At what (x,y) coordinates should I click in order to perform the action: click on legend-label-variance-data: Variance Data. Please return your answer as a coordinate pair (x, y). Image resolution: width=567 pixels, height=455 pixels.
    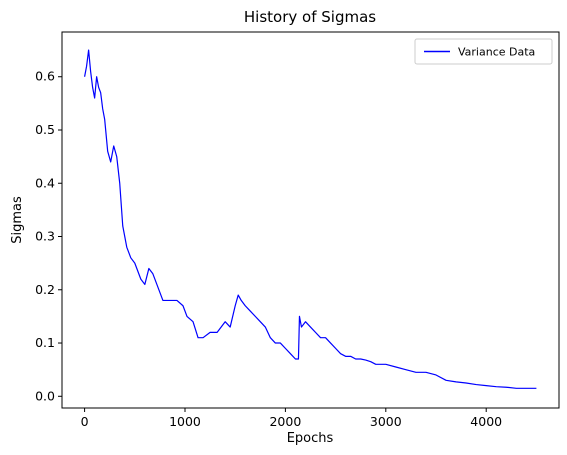
    Looking at the image, I should click on (496, 52).